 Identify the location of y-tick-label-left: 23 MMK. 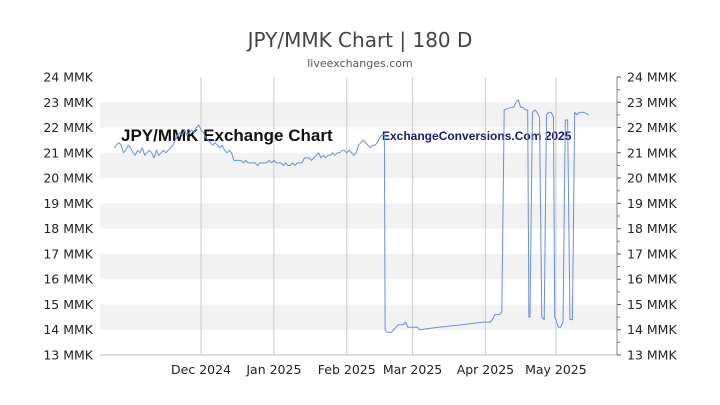
(68, 102).